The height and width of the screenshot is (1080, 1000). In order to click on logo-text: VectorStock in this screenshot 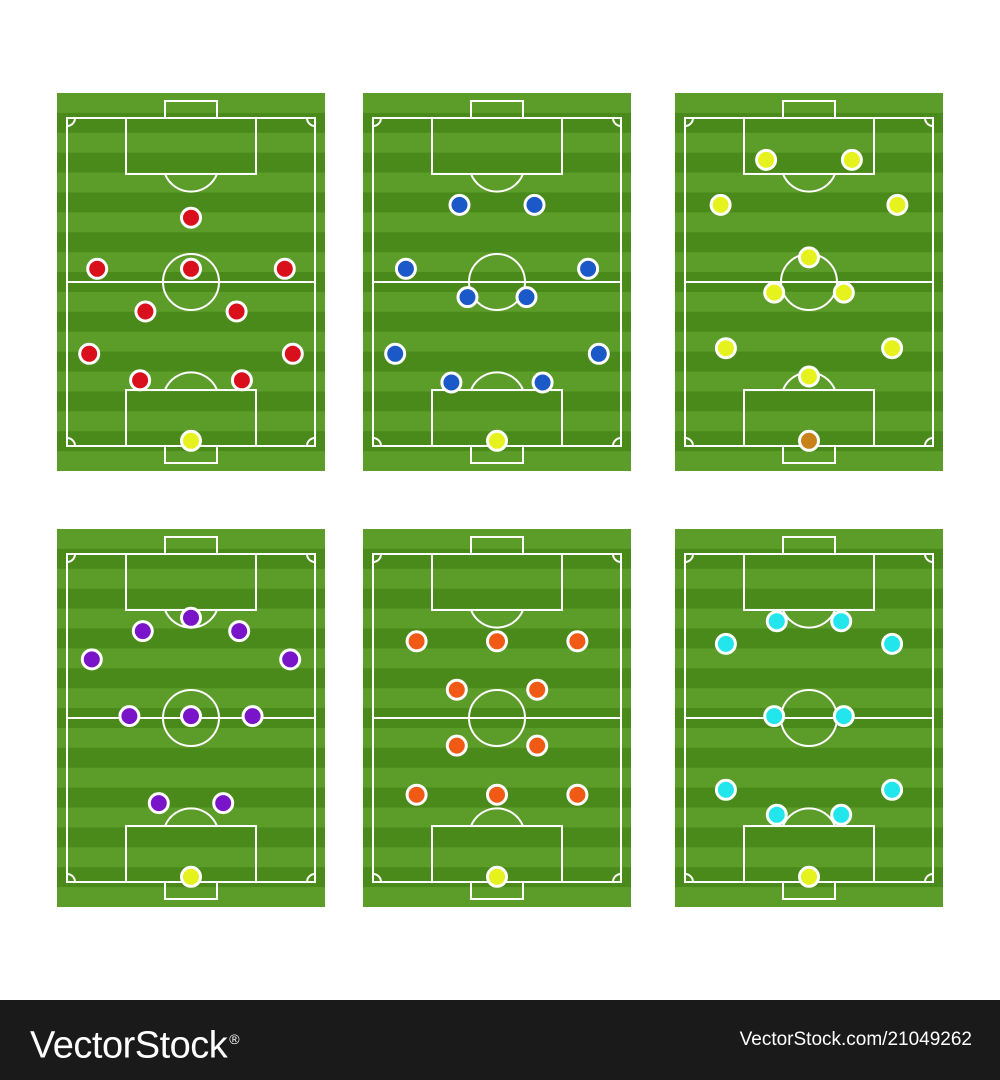, I will do `click(129, 1045)`.